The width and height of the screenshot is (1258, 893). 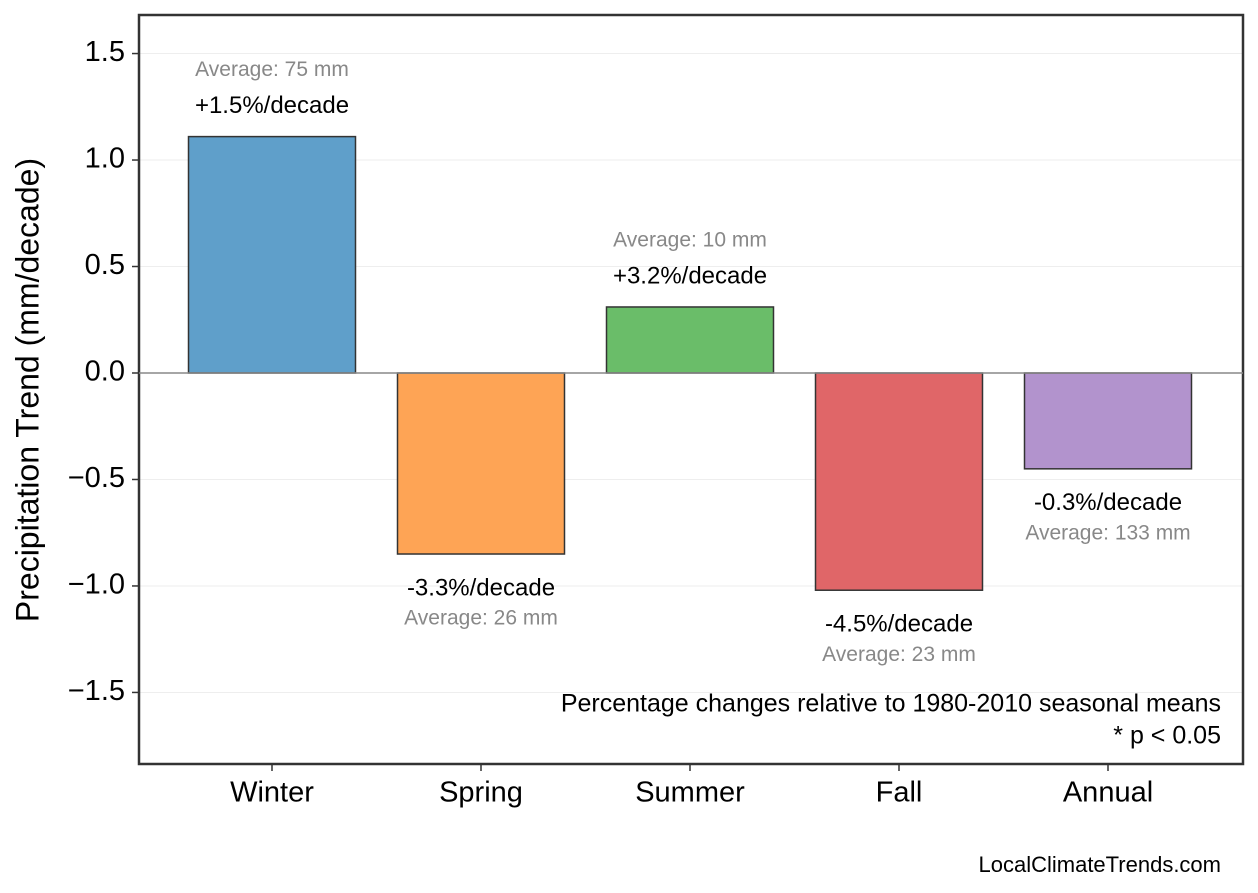 I want to click on y-tick-label: −1.0, so click(x=96, y=585).